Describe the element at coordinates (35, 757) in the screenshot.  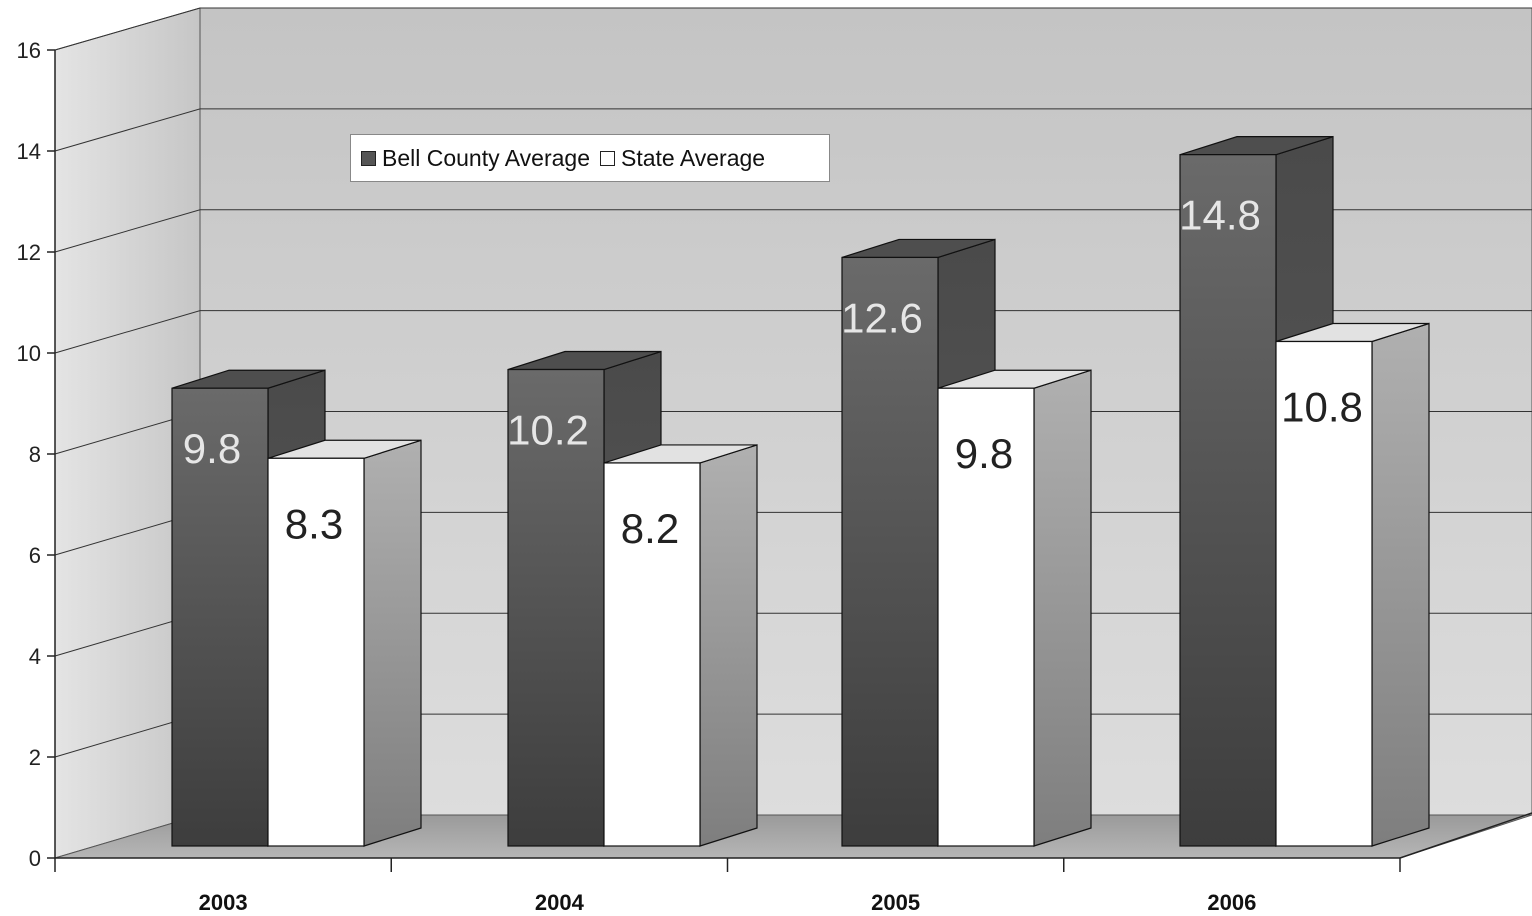
I see `y-tick-label: 2` at that location.